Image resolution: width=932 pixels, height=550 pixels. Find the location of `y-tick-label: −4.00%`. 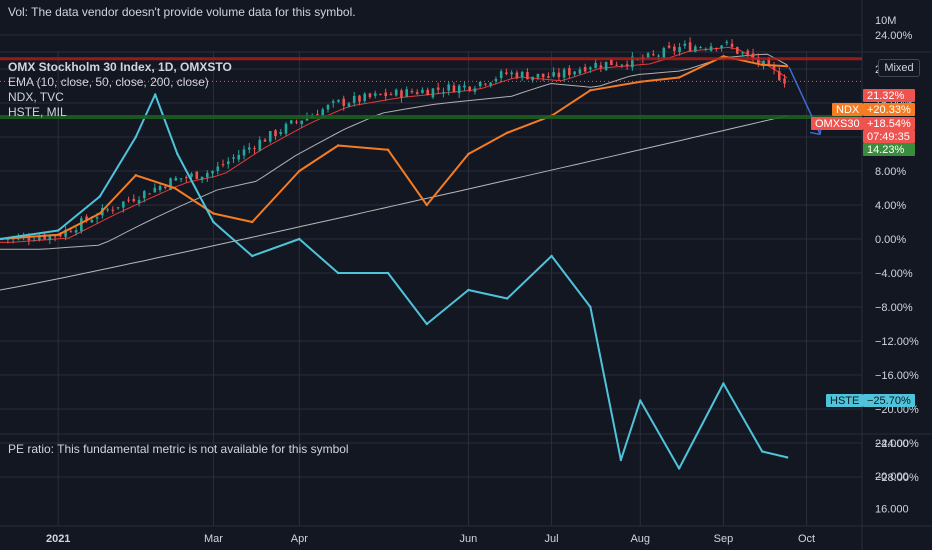

y-tick-label: −4.00% is located at coordinates (894, 274).